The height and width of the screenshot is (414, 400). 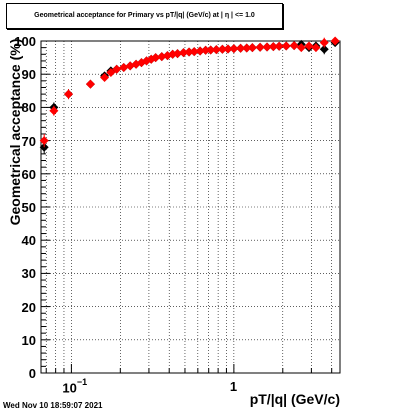 What do you see at coordinates (28, 108) in the screenshot?
I see `y-tick-label: 80` at bounding box center [28, 108].